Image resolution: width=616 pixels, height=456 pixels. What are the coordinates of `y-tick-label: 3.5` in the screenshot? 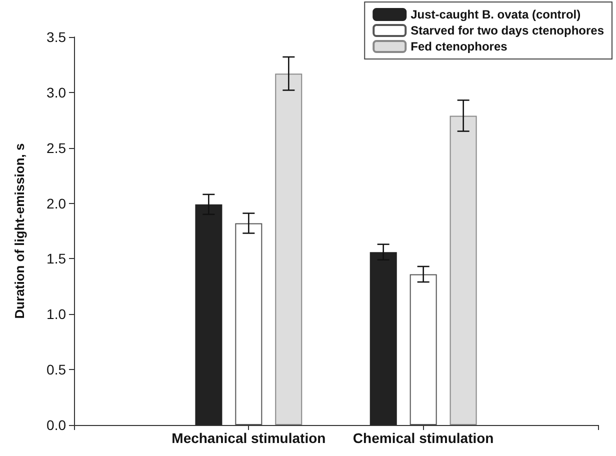 It's located at (56, 37).